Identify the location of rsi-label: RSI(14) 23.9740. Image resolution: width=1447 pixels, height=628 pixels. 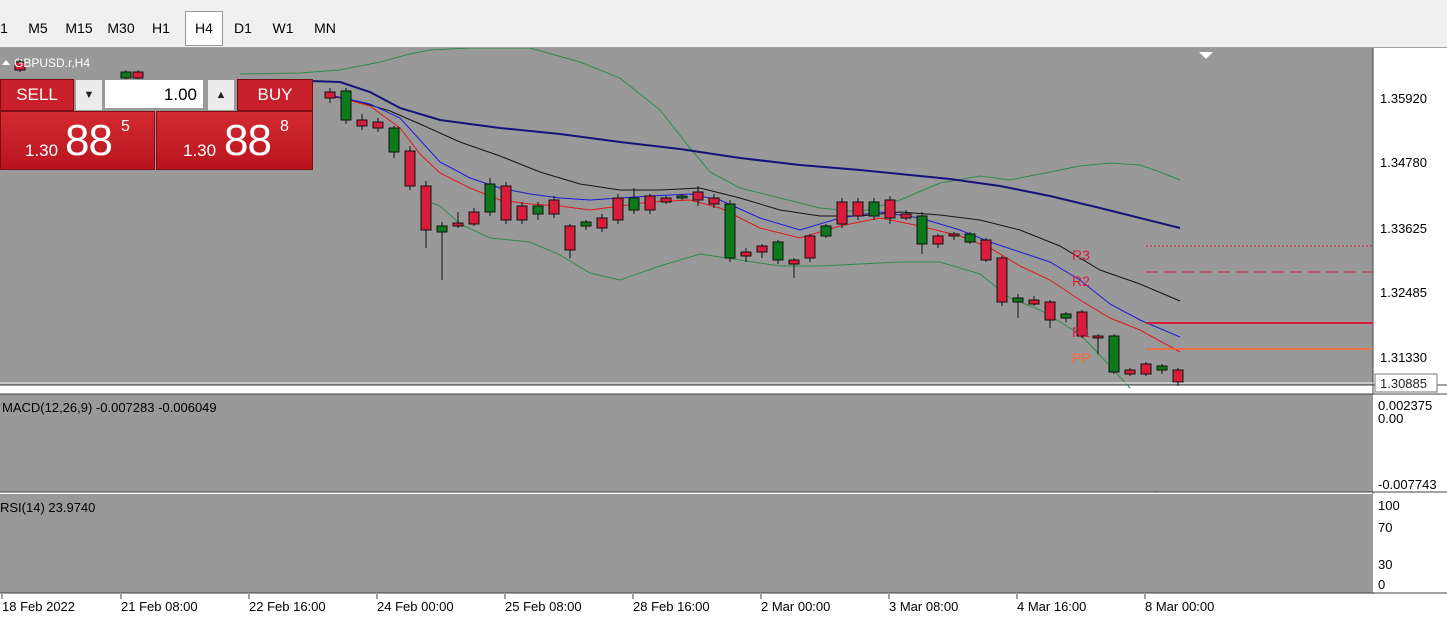
(47, 507).